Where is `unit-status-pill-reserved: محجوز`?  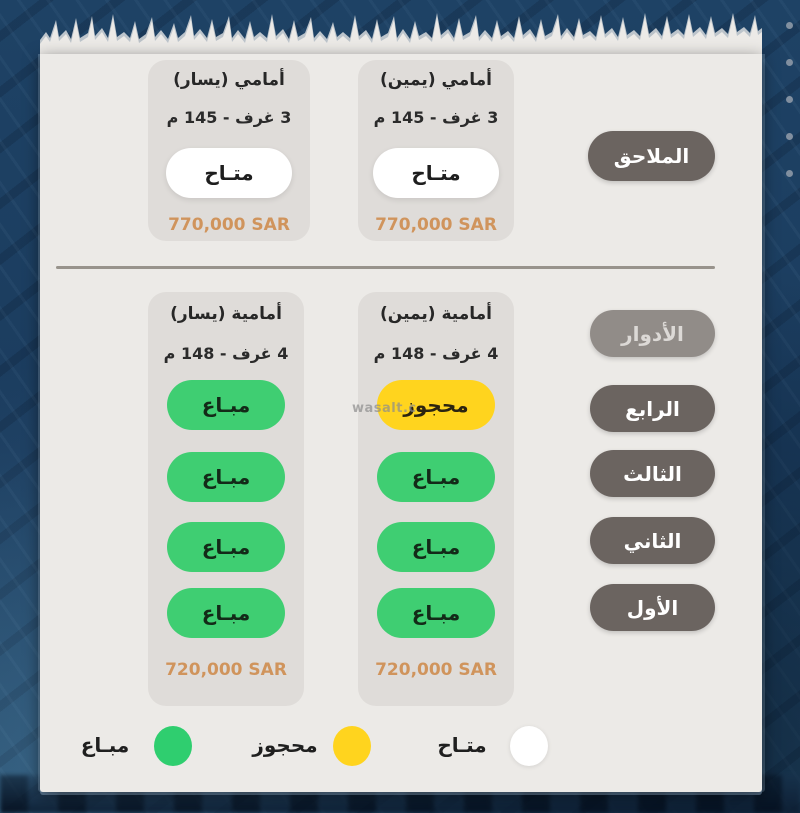
unit-status-pill-reserved: محجوز is located at coordinates (436, 405).